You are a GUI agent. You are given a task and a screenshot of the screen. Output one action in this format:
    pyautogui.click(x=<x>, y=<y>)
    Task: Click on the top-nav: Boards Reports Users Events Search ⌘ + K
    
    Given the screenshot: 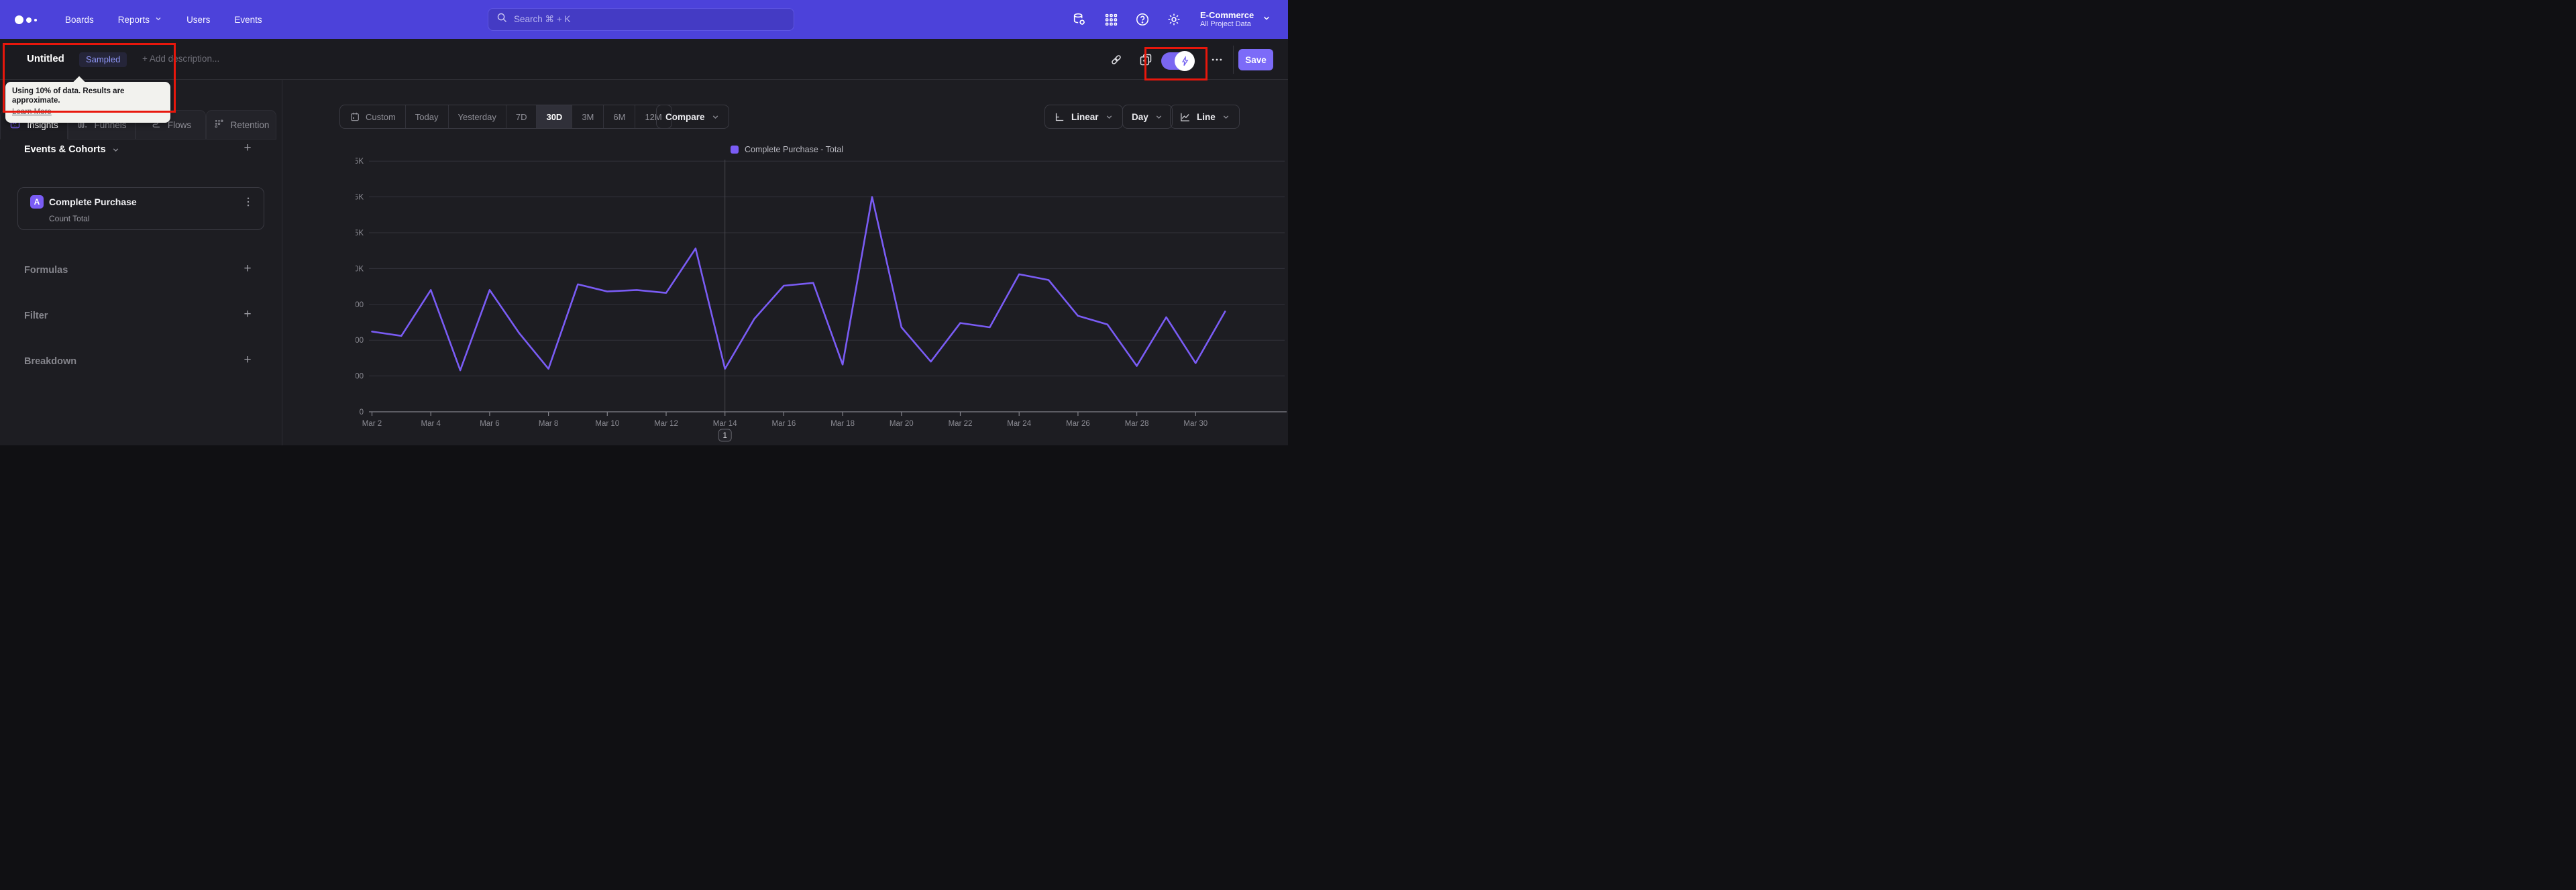 What is the action you would take?
    pyautogui.click(x=644, y=19)
    